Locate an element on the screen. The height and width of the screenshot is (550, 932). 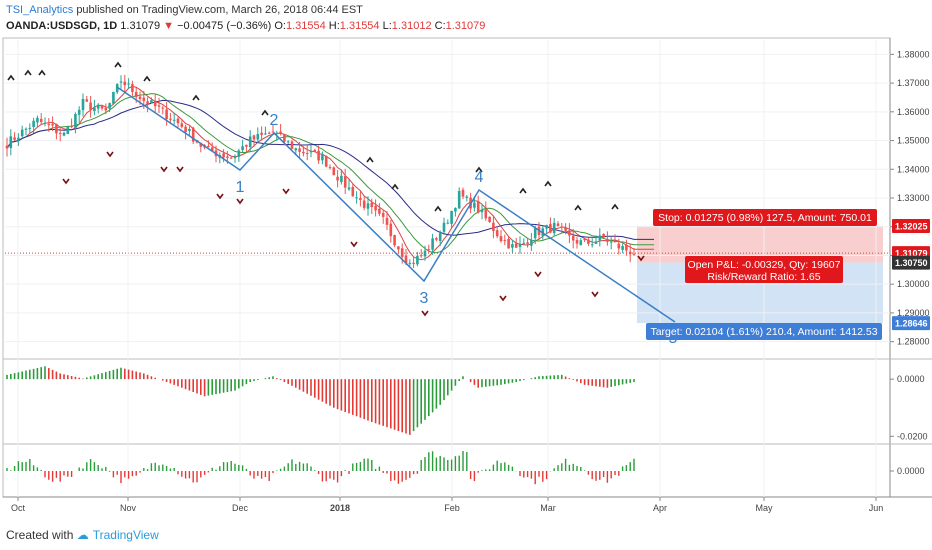
high-label: H: is located at coordinates (334, 26).